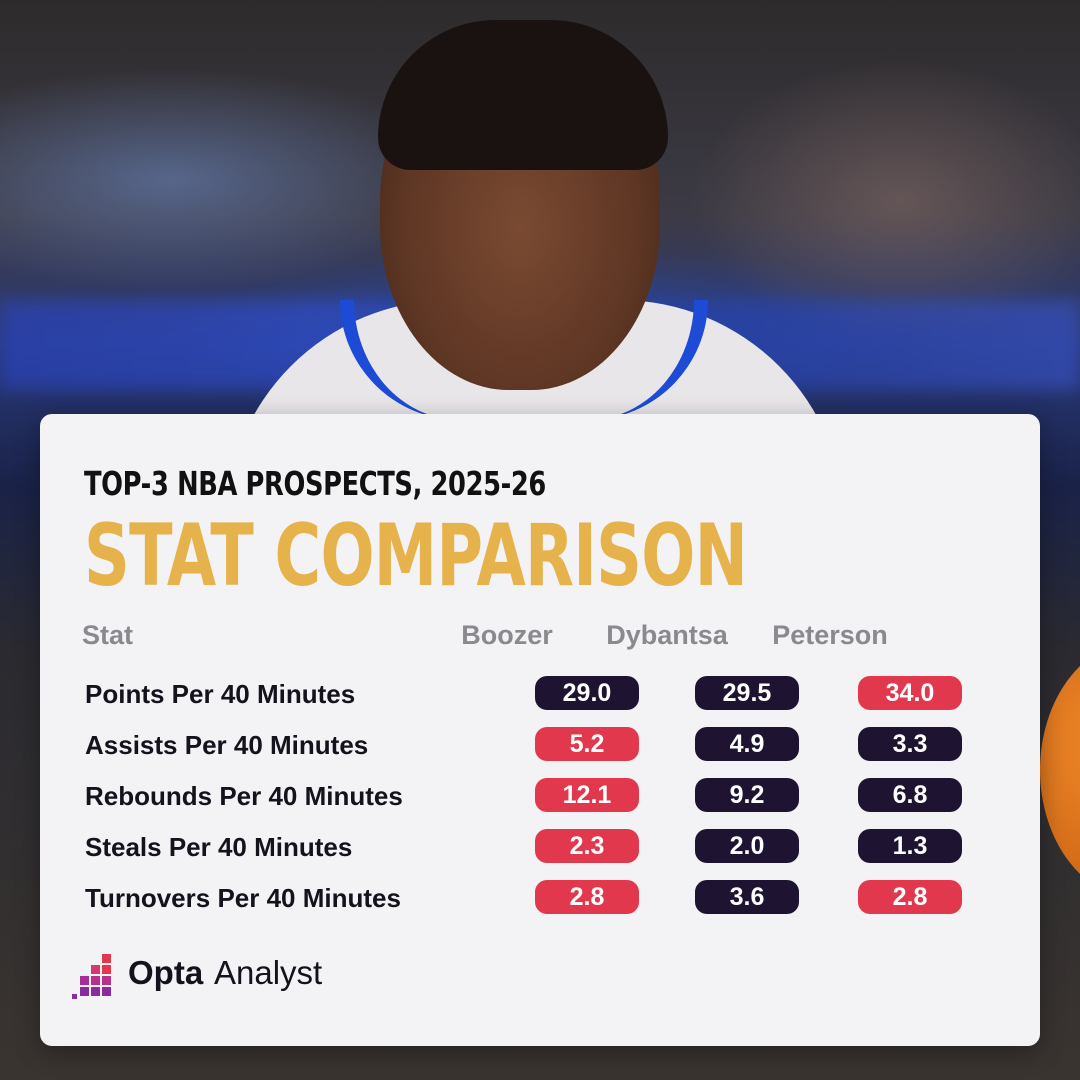 The width and height of the screenshot is (1080, 1080). Describe the element at coordinates (166, 972) in the screenshot. I see `brand-name-opta: Opta` at that location.